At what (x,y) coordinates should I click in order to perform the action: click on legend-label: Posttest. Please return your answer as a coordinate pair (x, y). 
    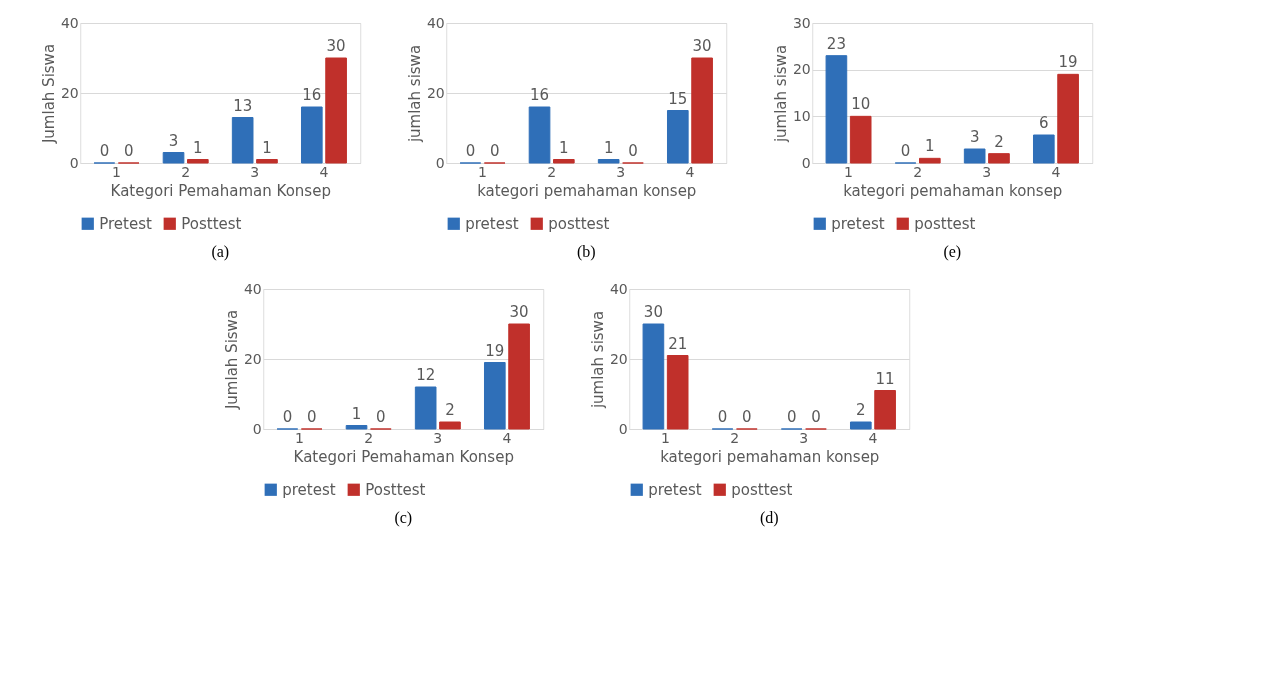
    Looking at the image, I should click on (395, 489).